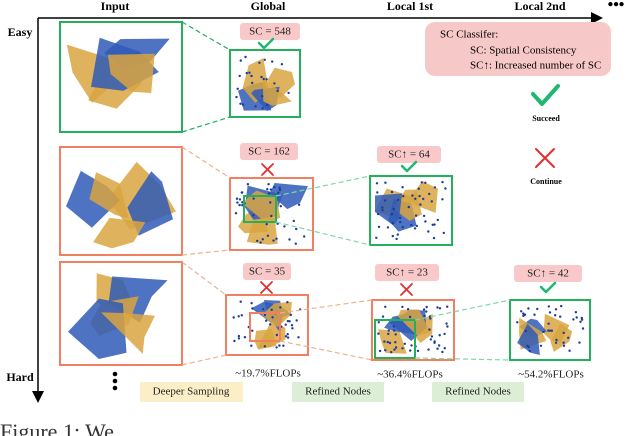 The image size is (640, 436). What do you see at coordinates (338, 392) in the screenshot?
I see `stage-box` at bounding box center [338, 392].